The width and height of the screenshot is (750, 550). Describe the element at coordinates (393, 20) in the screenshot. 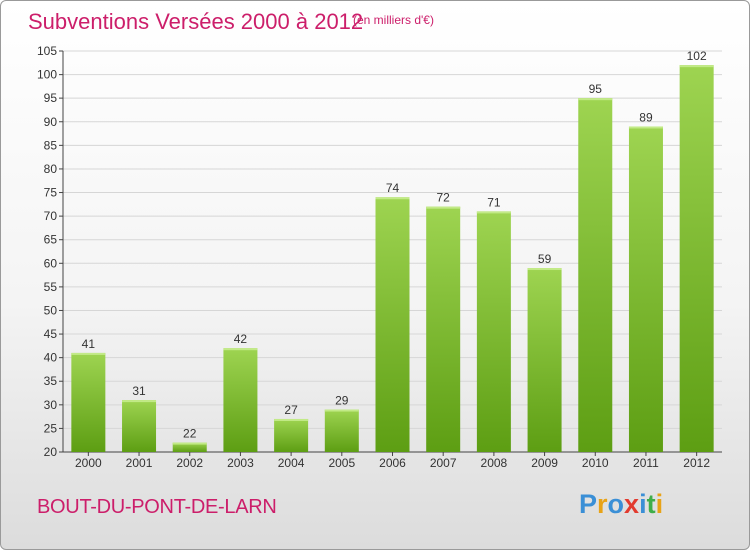

I see `chart-subtitle: (en milliers d'€)` at that location.